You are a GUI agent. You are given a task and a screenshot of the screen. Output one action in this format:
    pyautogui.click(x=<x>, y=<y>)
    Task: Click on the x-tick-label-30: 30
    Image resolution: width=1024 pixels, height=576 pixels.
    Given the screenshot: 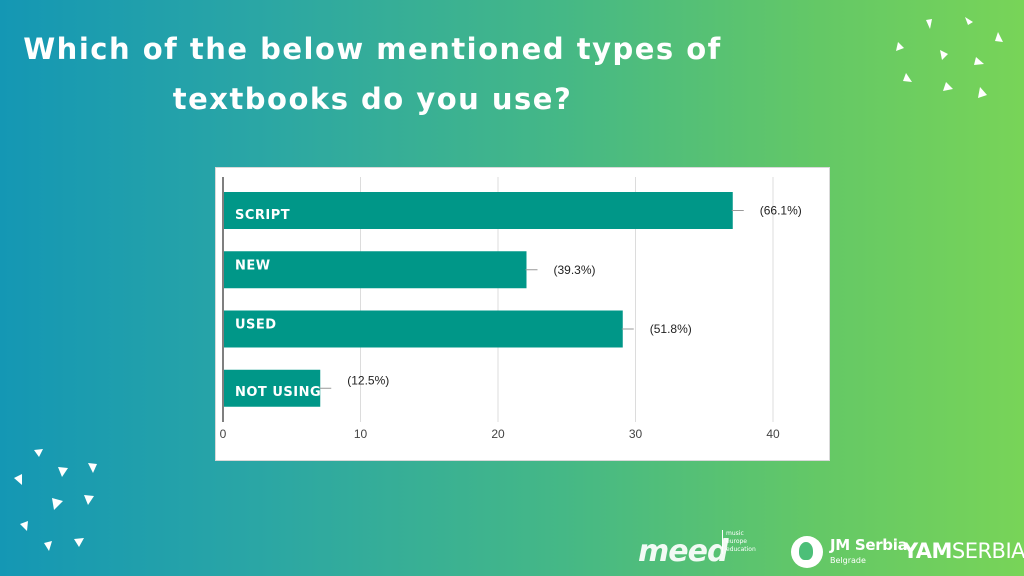 What is the action you would take?
    pyautogui.click(x=636, y=434)
    